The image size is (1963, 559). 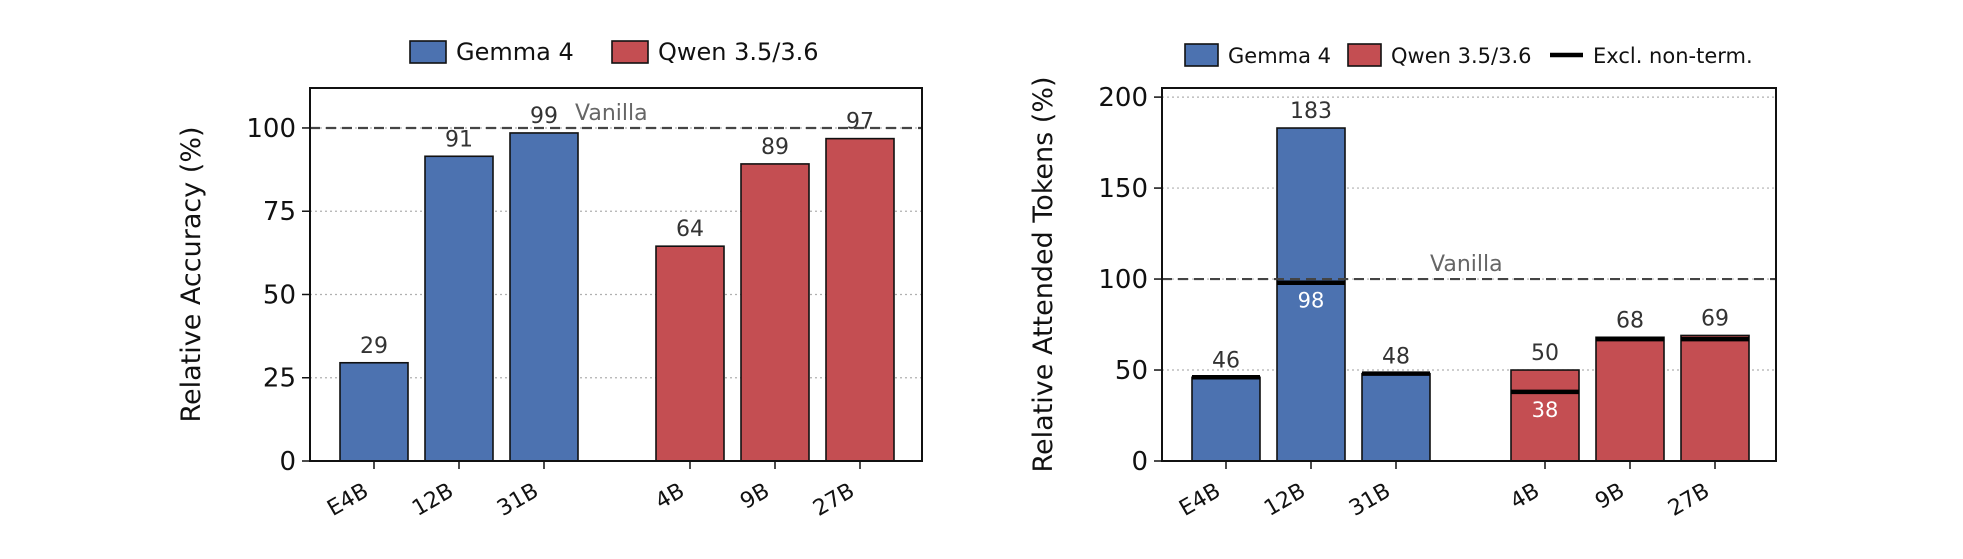 I want to click on legend: Gemma 4 Qwen 3.5/3.6 Excl. non-term., so click(x=1468, y=55).